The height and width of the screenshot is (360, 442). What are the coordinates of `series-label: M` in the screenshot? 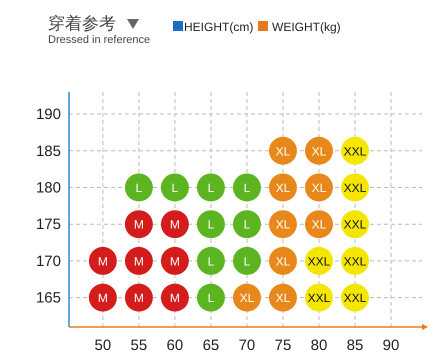 It's located at (139, 225).